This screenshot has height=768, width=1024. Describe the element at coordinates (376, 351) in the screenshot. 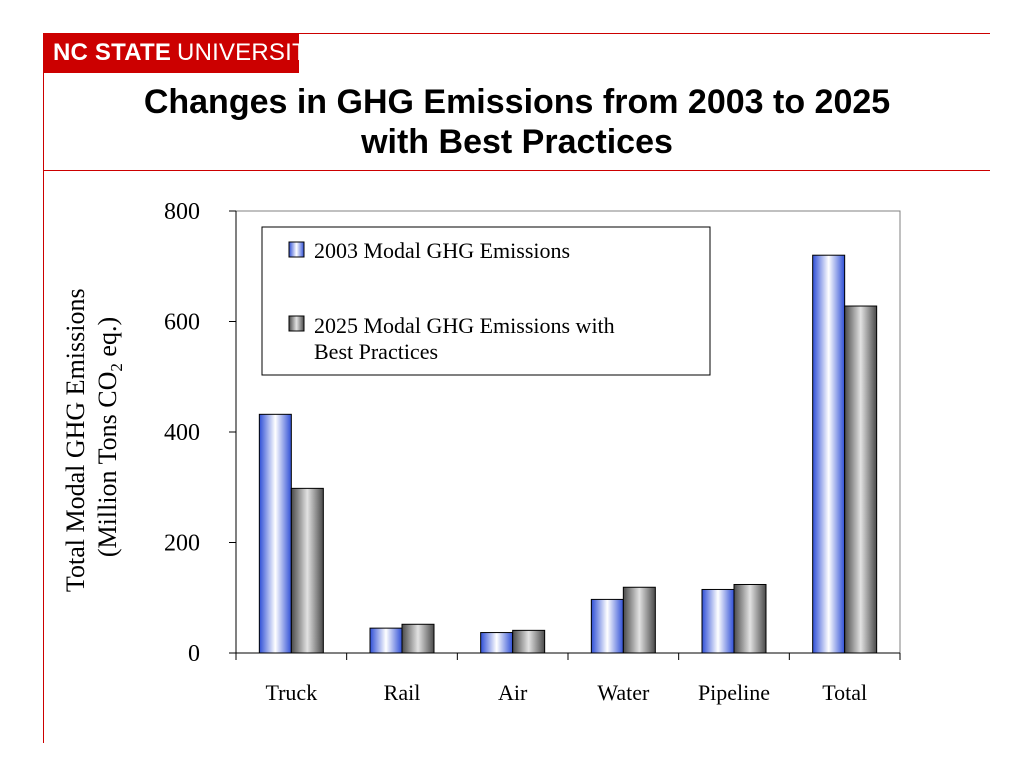

I see `legend-label-2025-line-2: Best Practices` at that location.